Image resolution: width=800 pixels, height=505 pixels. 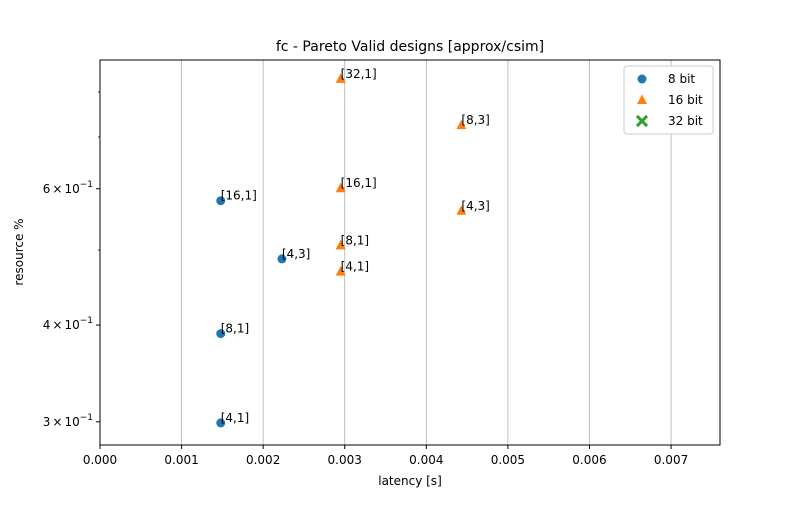 What do you see at coordinates (410, 481) in the screenshot?
I see `x-axis-label: latency [s]` at bounding box center [410, 481].